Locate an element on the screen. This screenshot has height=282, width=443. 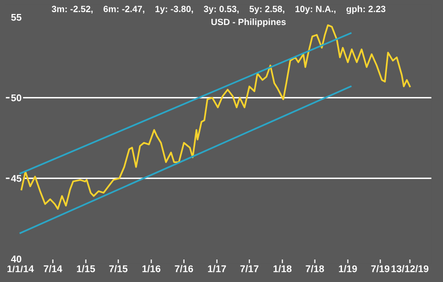
chart-title: 3m: -2.52, 6m: -2.47, 1y: -3.80, 3y: 0.53, 5y: 2.58, 10y: N.A., gph: 2.23 is located at coordinates (219, 10).